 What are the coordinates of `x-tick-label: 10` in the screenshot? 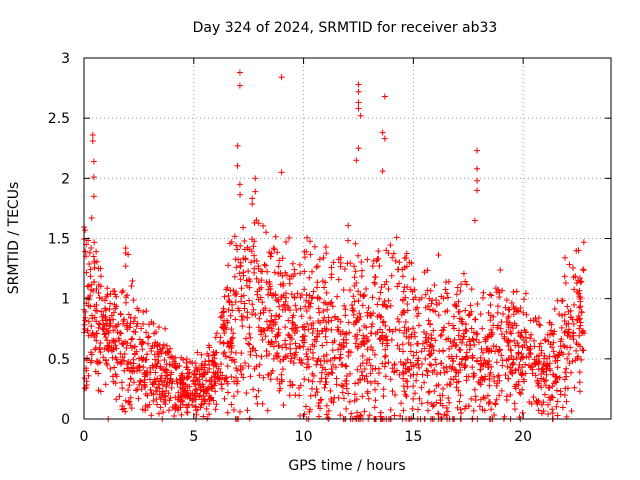 It's located at (304, 437).